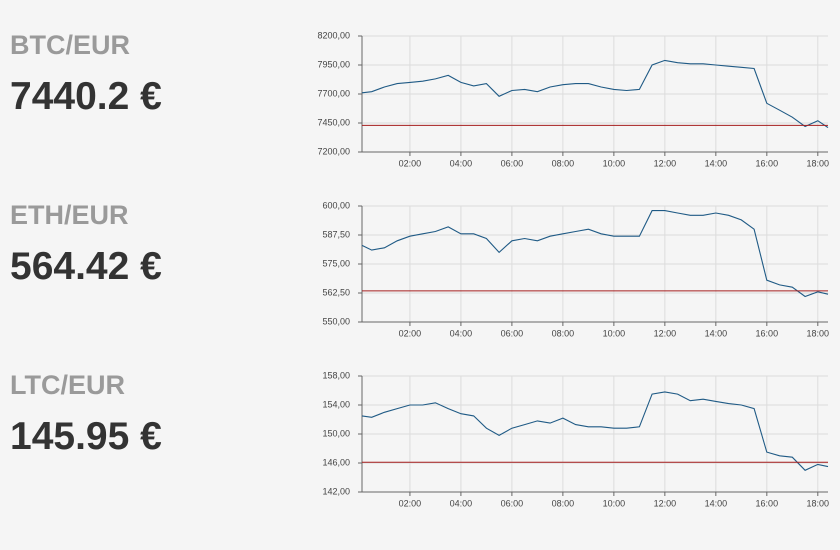 This screenshot has height=550, width=840. I want to click on y-tick-label: 142,00, so click(336, 491).